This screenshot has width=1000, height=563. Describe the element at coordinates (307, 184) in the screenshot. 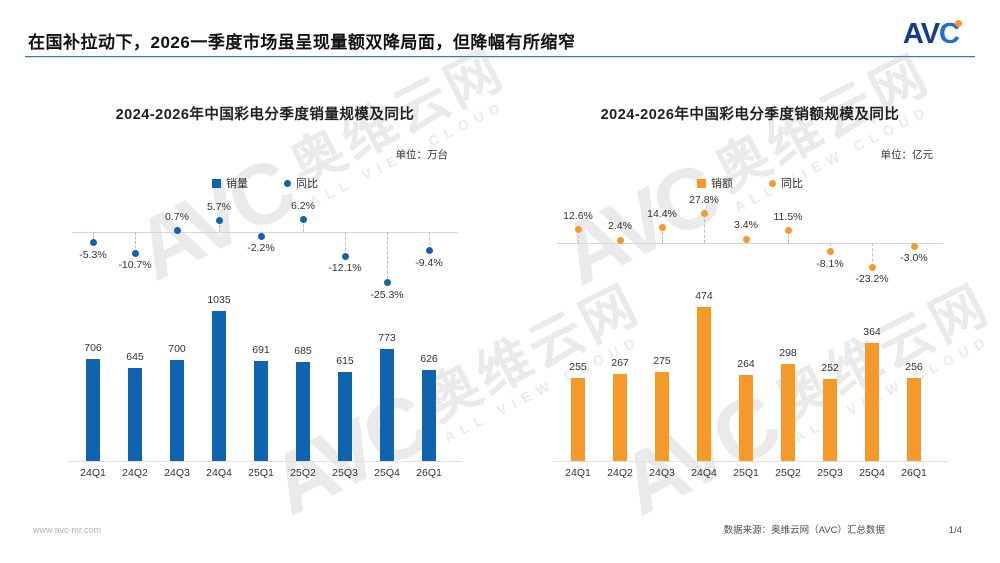

I see `legend-label: 同比` at that location.